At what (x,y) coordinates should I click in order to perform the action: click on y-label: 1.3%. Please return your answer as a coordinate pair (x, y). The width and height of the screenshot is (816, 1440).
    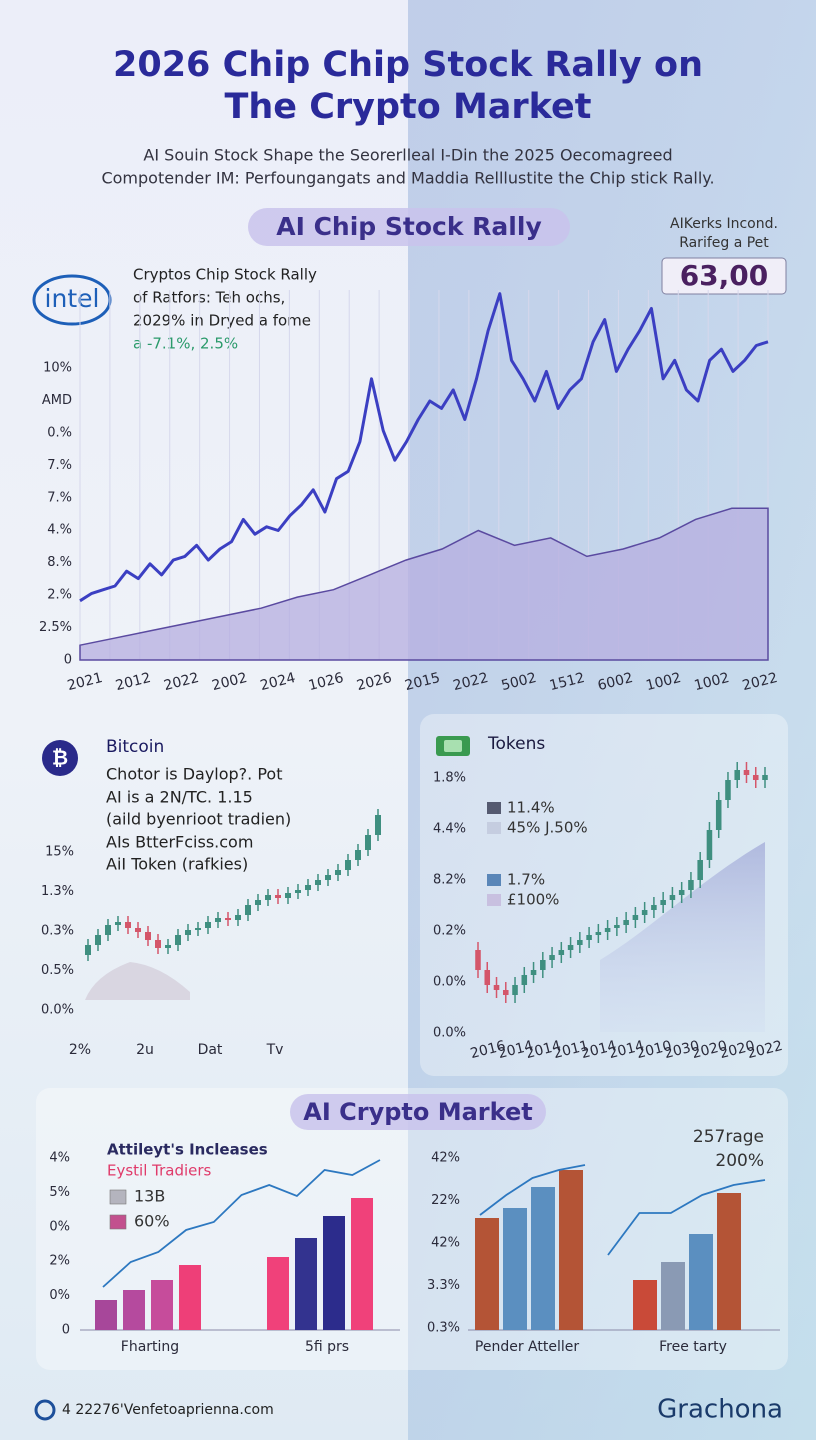
    Looking at the image, I should click on (57, 891).